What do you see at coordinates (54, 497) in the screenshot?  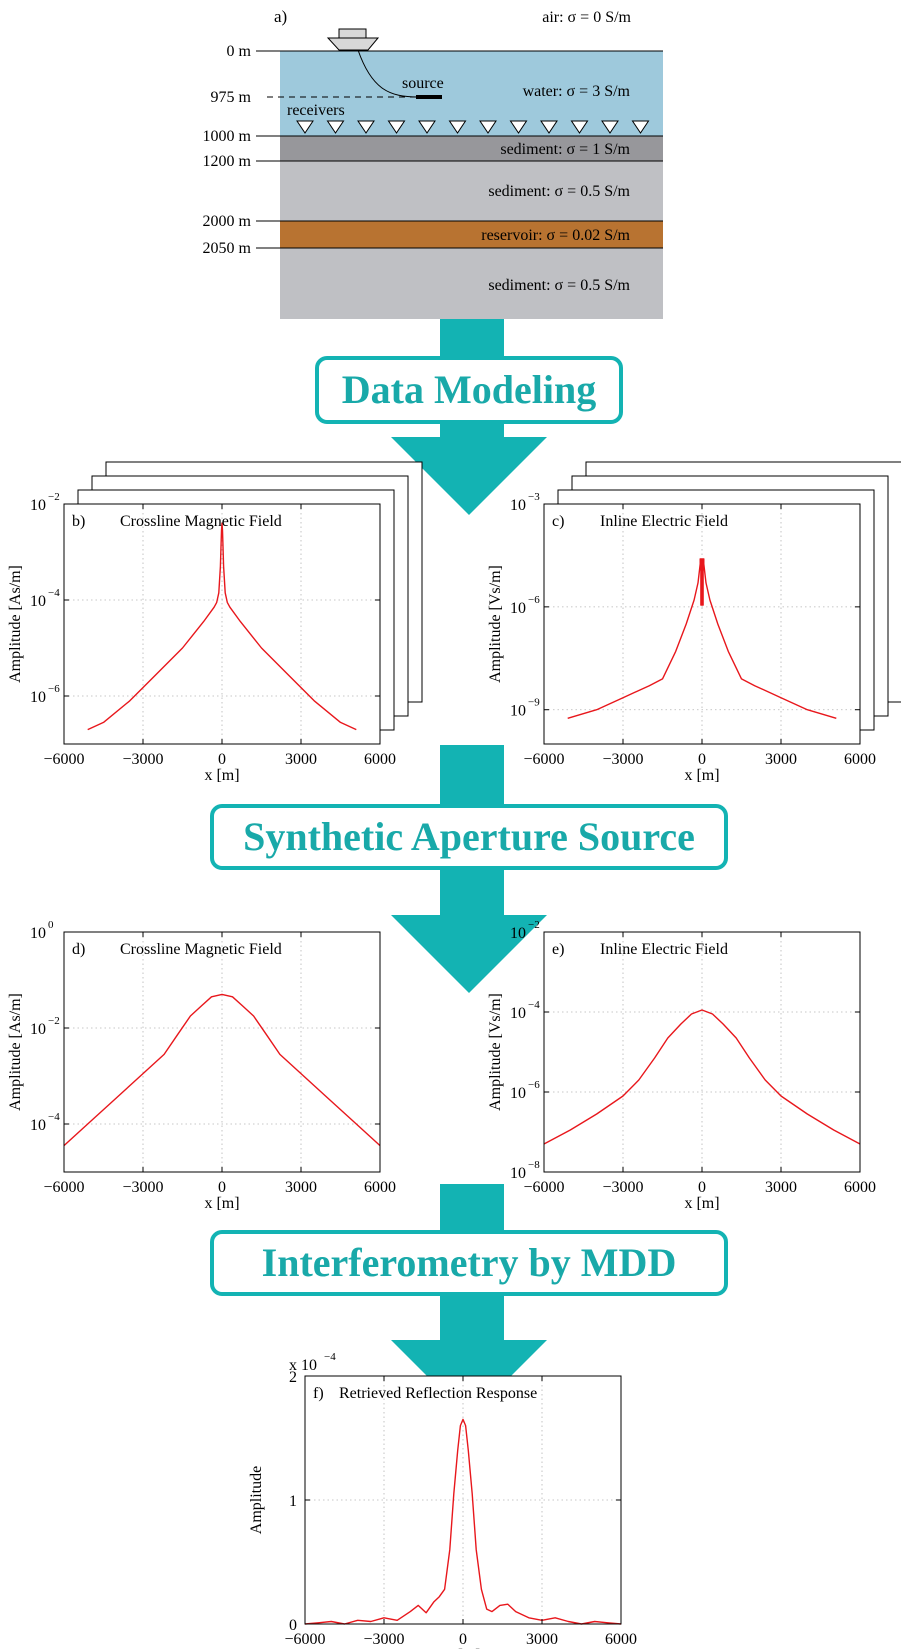 I see `y-tick-label-exponent: −2` at bounding box center [54, 497].